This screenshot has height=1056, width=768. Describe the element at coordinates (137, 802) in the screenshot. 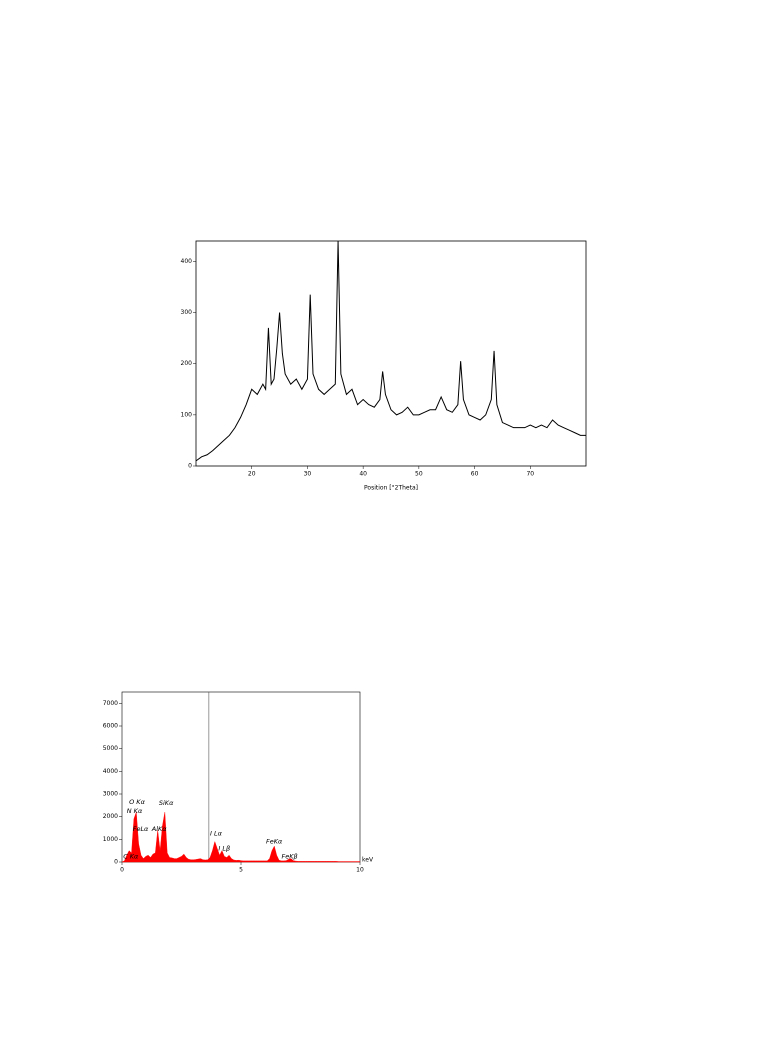

I see `peak-label: O Kα` at that location.